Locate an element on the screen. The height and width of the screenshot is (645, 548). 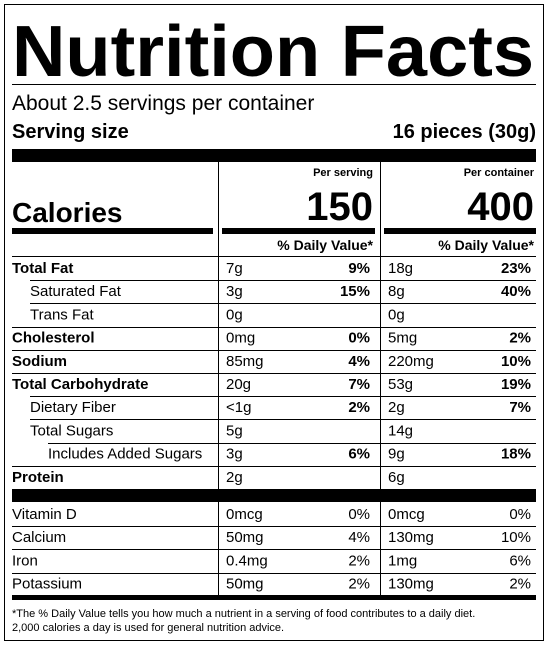
serving-size-value: 16 pieces (30g) is located at coordinates (464, 132).